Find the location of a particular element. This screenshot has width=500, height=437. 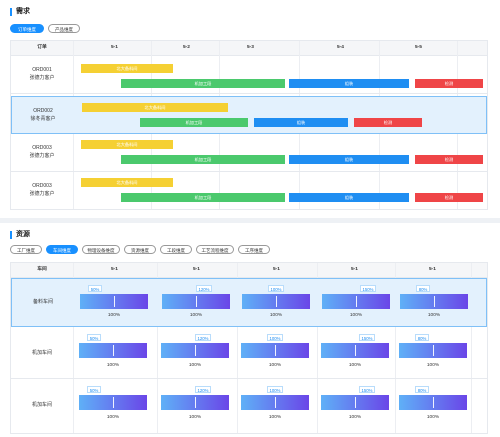

tab-product-dimension: 产品维度 is located at coordinates (64, 28).